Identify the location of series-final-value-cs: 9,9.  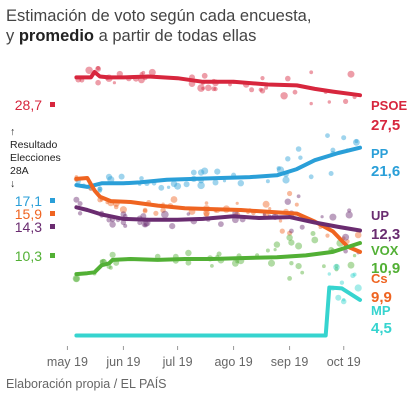
(381, 297).